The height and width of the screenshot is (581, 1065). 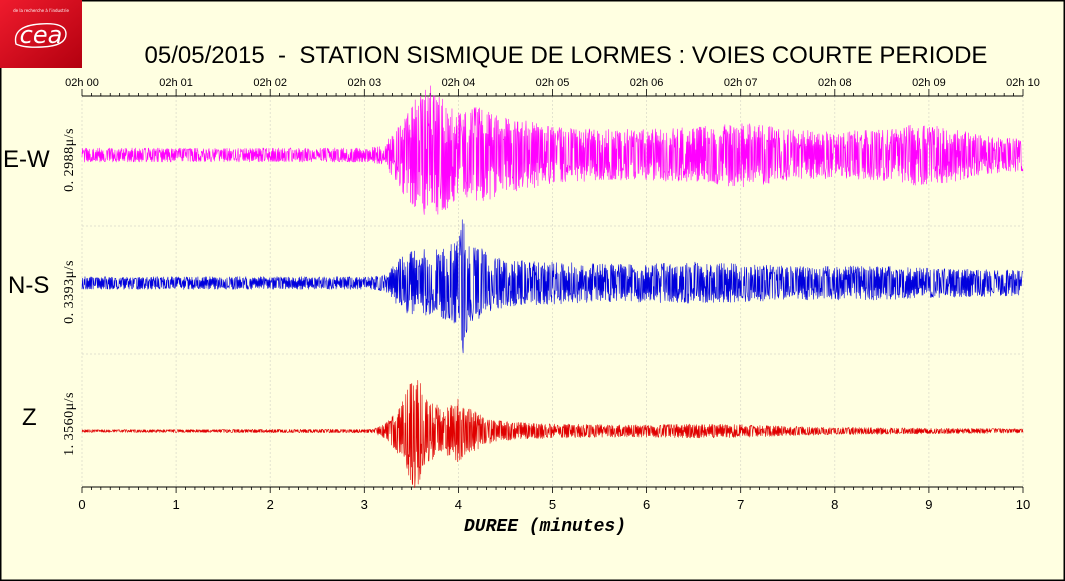 I want to click on scale-label-z: 1. 3560μ/s, so click(x=69, y=424).